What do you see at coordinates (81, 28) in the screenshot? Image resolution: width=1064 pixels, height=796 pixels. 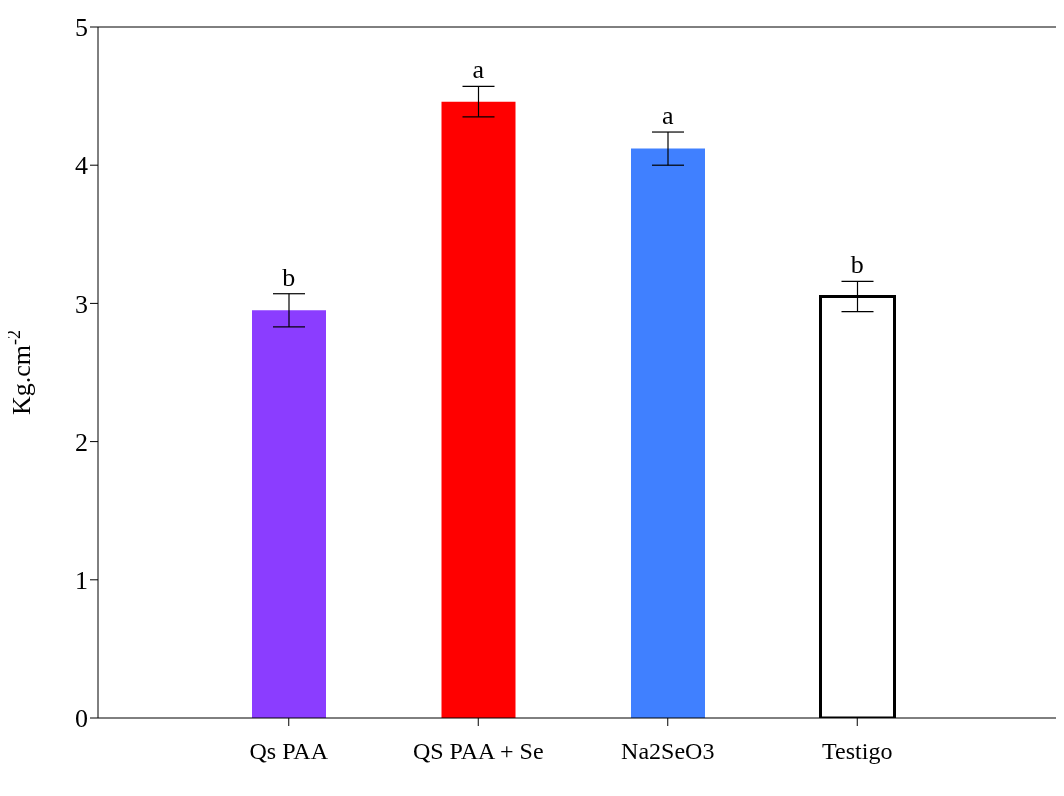 I see `y-tick-label: 5` at bounding box center [81, 28].